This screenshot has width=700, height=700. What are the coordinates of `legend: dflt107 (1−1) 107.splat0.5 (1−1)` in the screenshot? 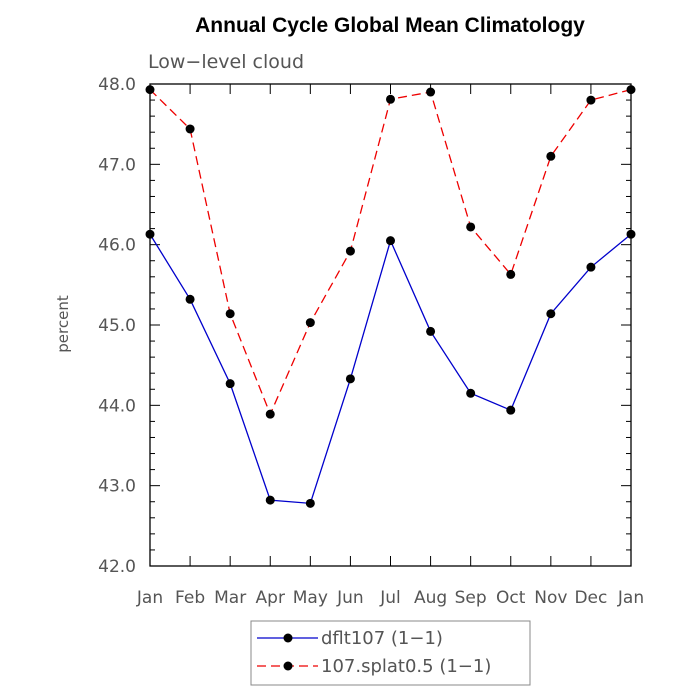 It's located at (390, 653).